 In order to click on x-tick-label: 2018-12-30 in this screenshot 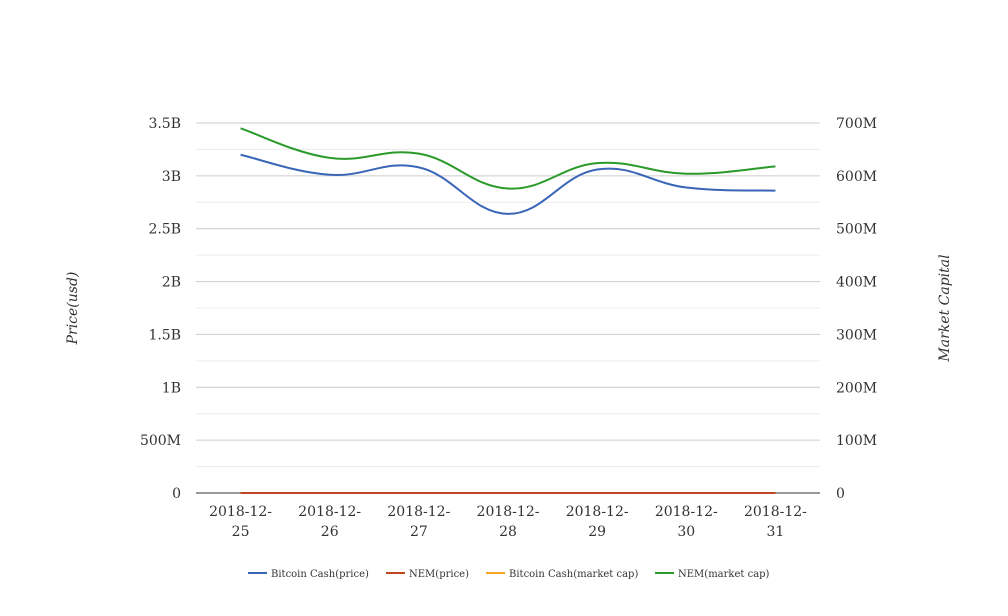, I will do `click(686, 522)`.